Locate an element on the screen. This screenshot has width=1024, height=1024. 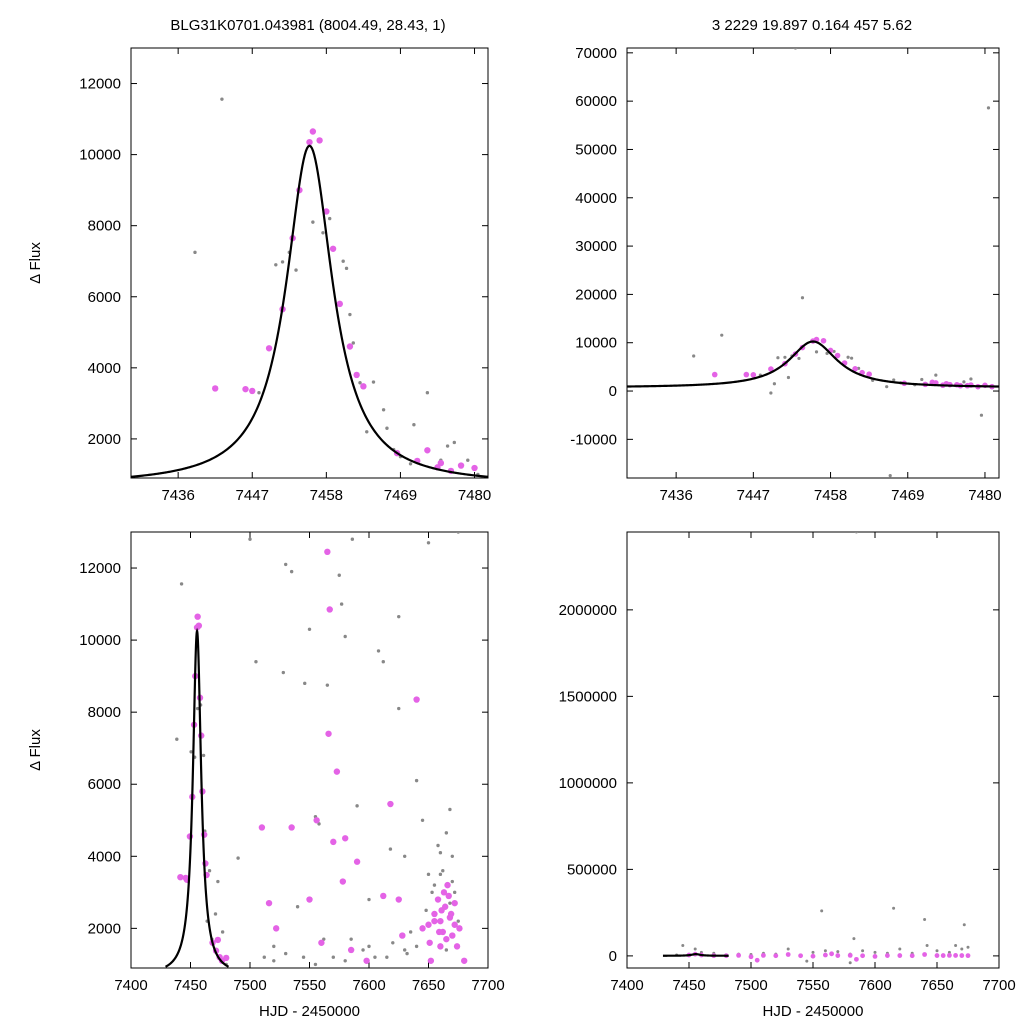
y-tick-label: 10000 is located at coordinates (100, 640).